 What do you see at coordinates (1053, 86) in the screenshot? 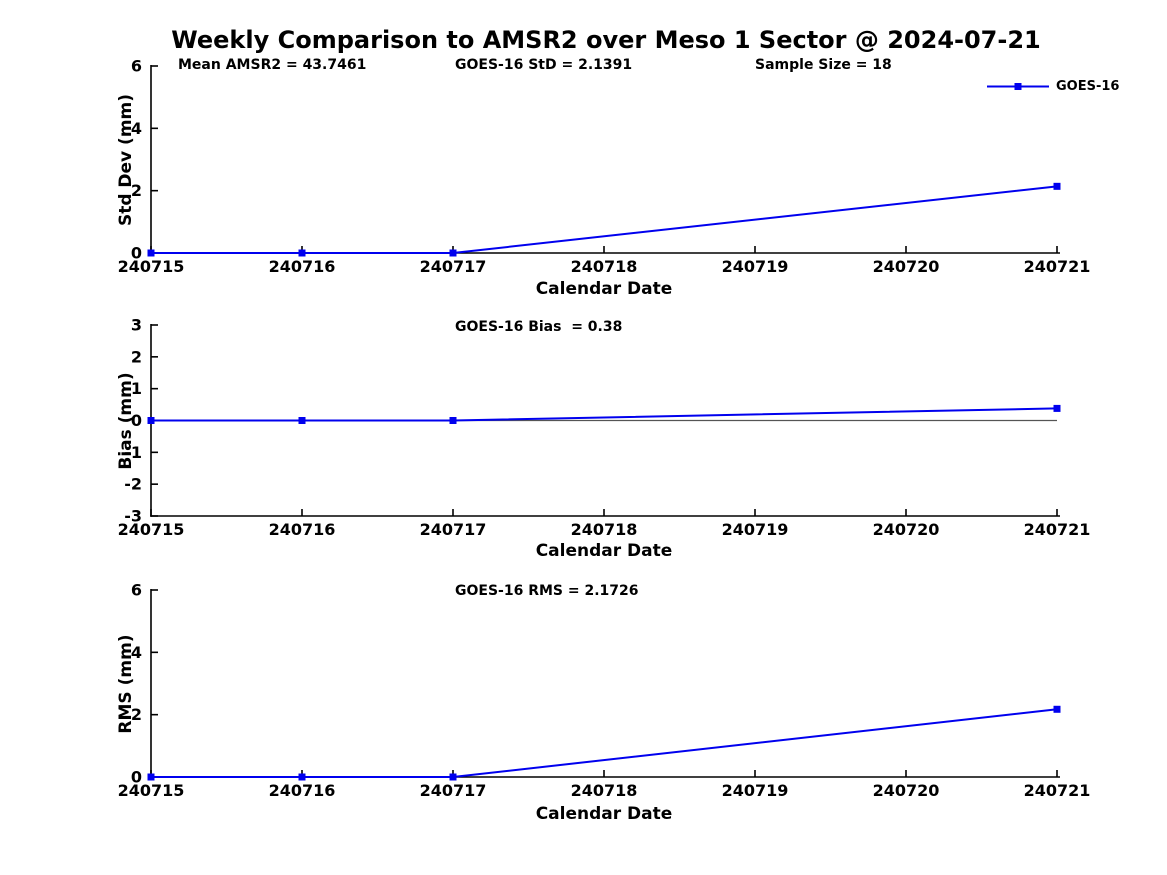
I see `legend: GOES-16` at bounding box center [1053, 86].